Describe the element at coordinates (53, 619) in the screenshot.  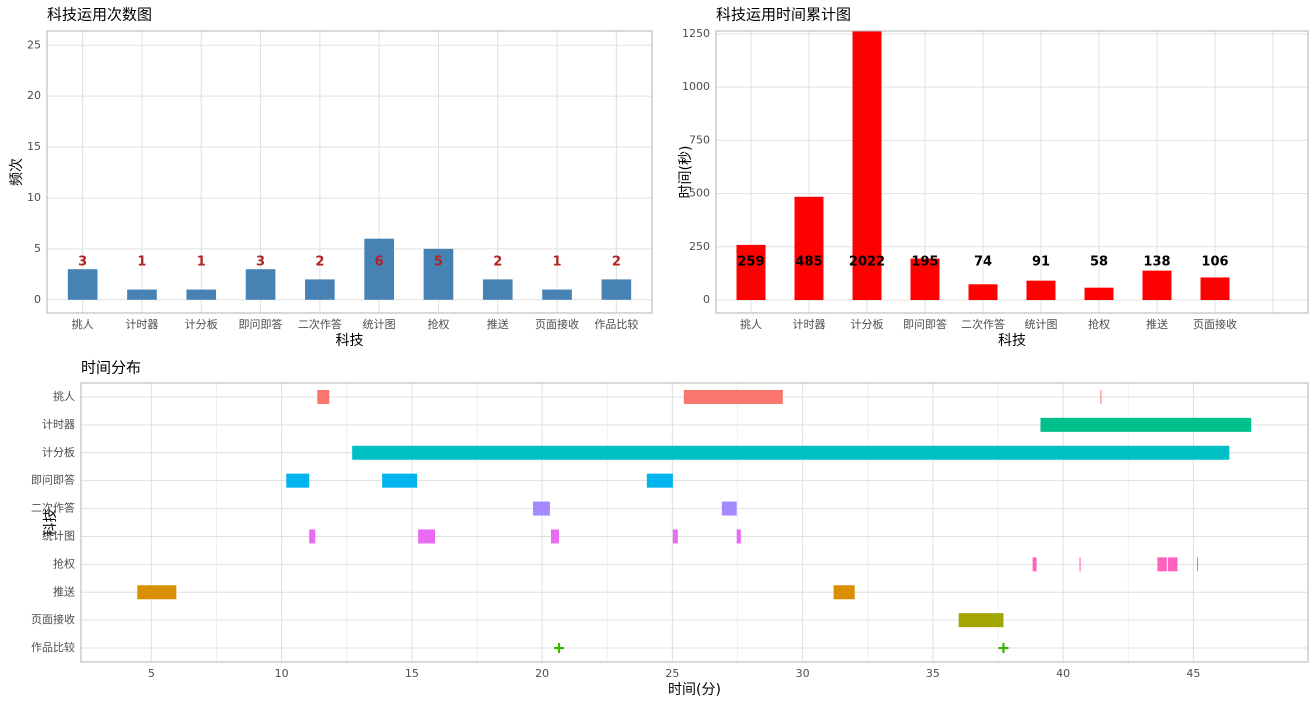
I see `y-tick-label: 页面接收` at that location.